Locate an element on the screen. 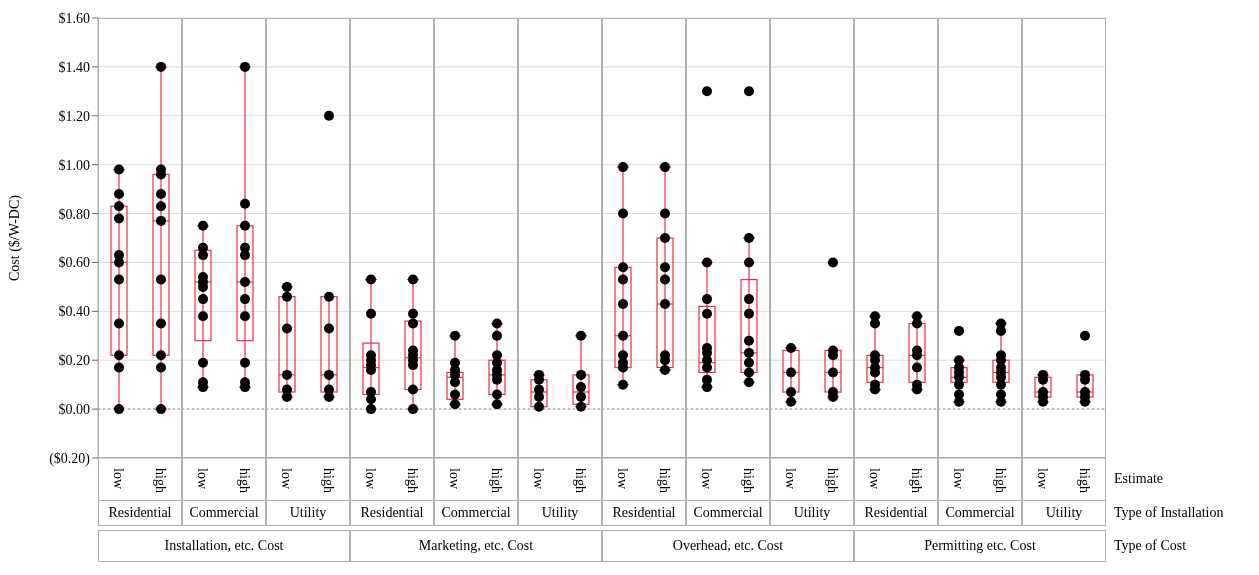  y-tick-label: $0.60 is located at coordinates (74, 263).